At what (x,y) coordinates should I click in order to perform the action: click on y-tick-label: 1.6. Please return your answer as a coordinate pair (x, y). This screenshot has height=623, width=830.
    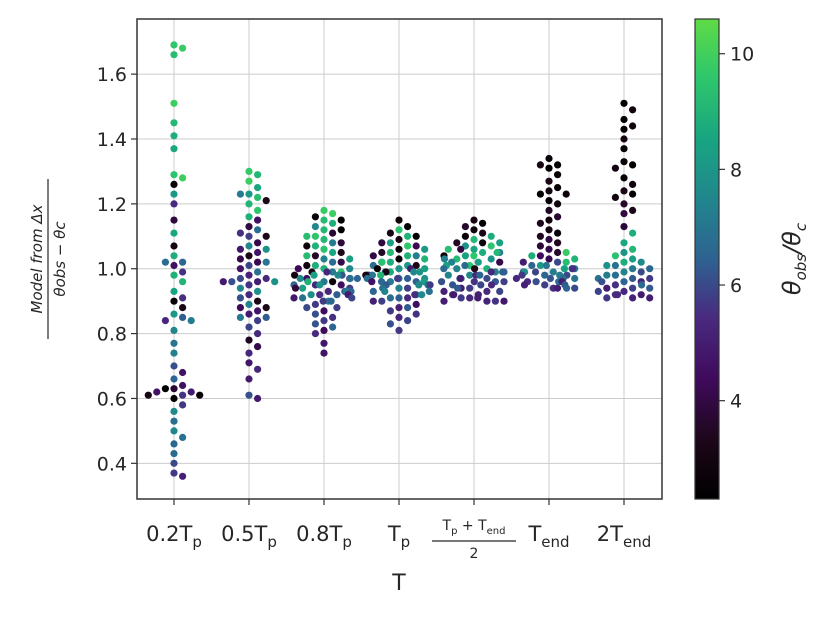
    Looking at the image, I should click on (112, 75).